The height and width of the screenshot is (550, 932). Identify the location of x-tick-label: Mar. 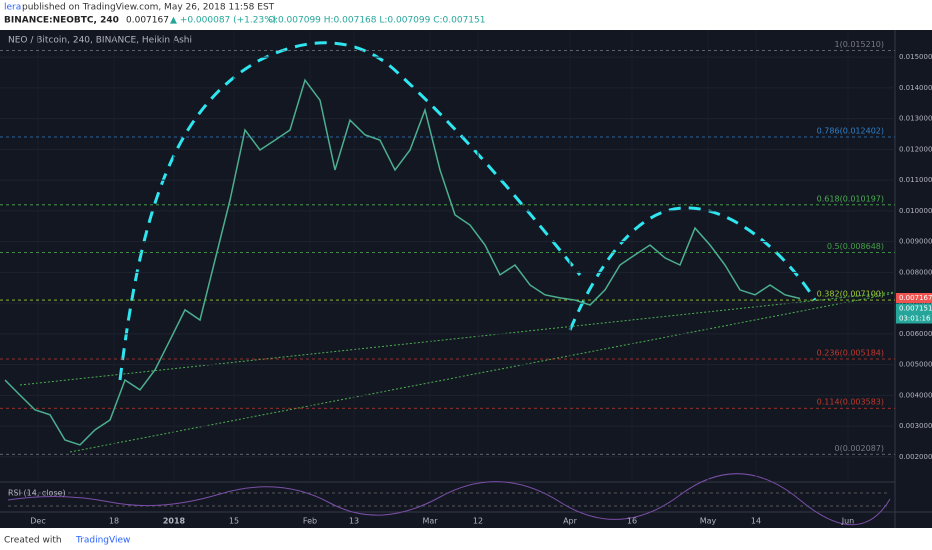
(430, 521).